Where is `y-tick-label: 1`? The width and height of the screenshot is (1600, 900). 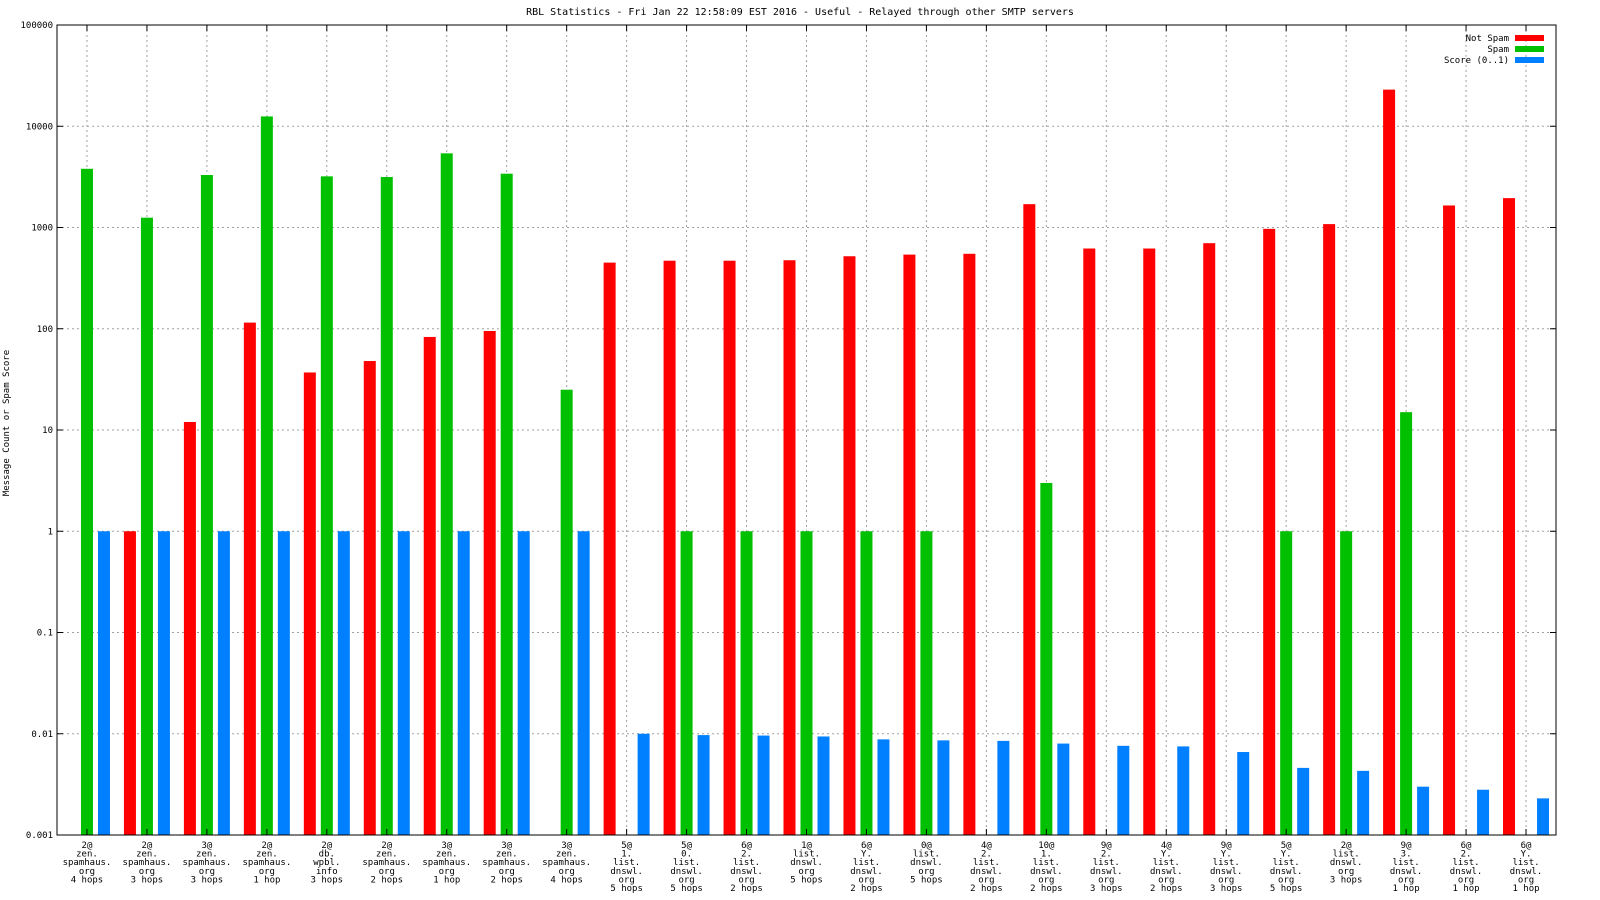
y-tick-label: 1 is located at coordinates (50, 532).